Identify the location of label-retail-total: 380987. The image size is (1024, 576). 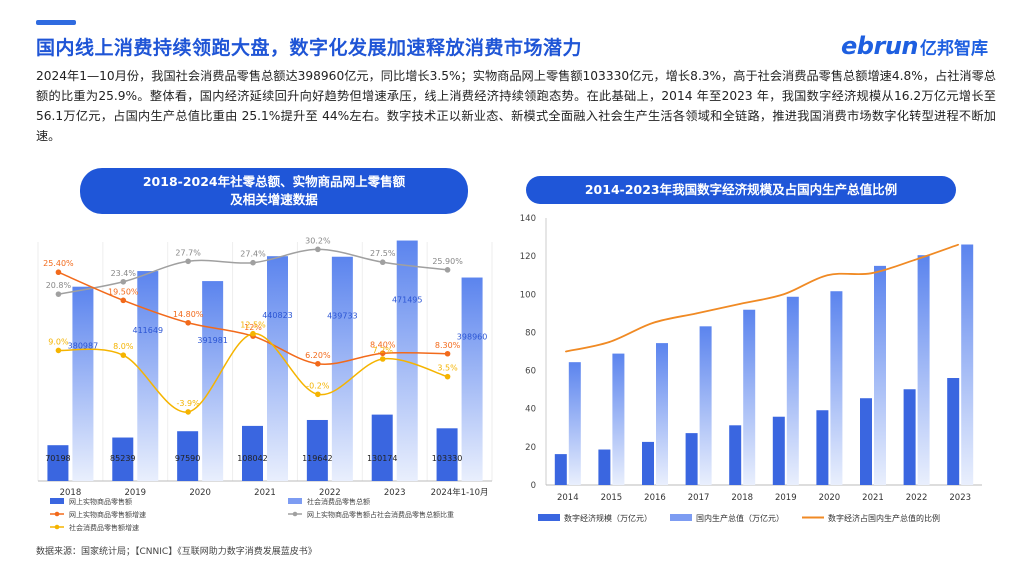
(83, 346).